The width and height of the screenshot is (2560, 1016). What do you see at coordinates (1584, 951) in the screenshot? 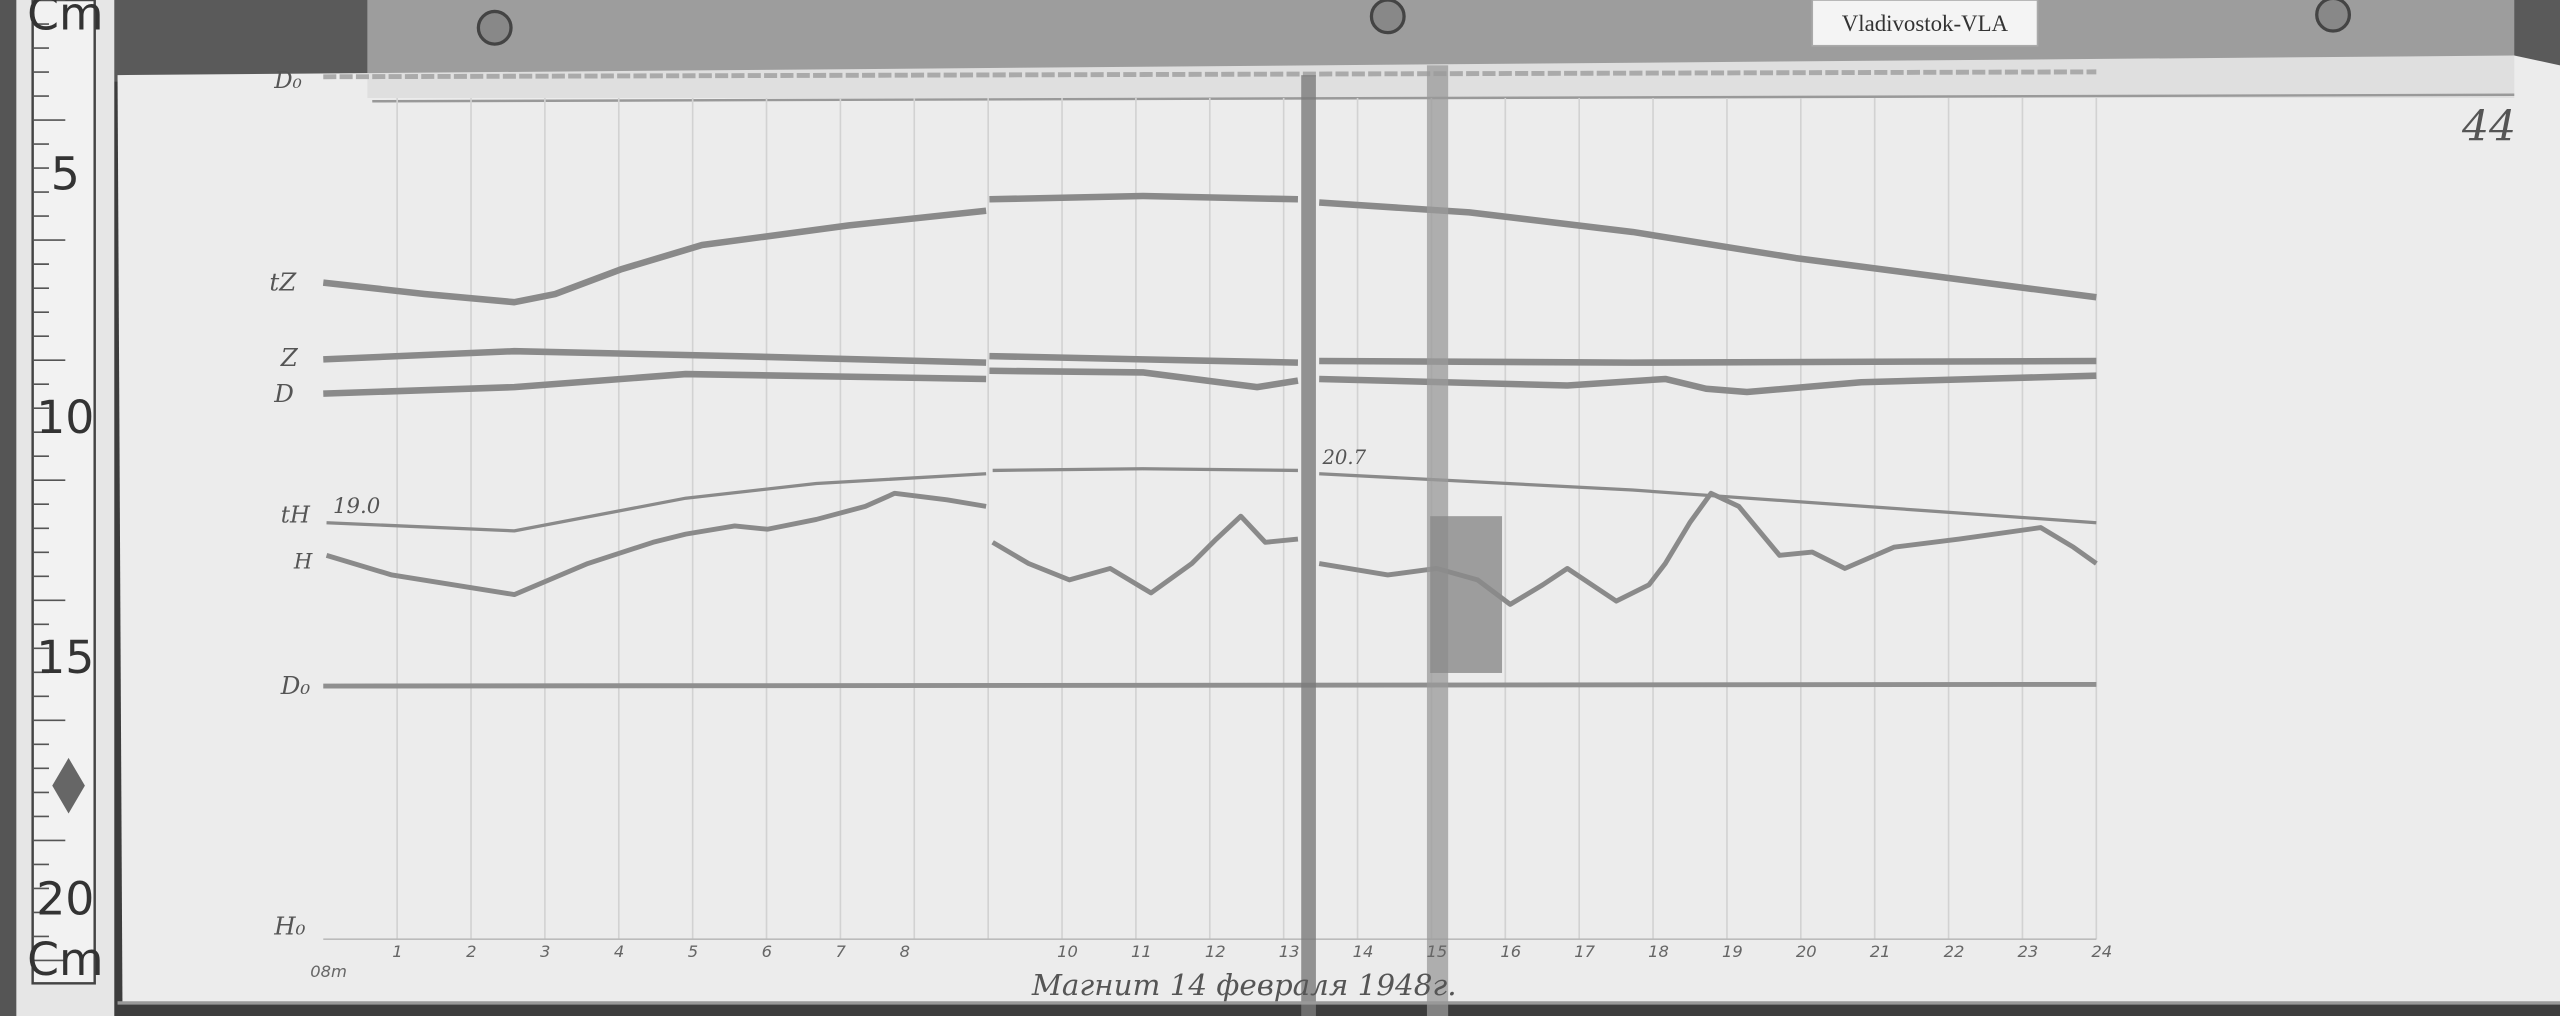
I see `hour-tick-label: 17` at bounding box center [1584, 951].